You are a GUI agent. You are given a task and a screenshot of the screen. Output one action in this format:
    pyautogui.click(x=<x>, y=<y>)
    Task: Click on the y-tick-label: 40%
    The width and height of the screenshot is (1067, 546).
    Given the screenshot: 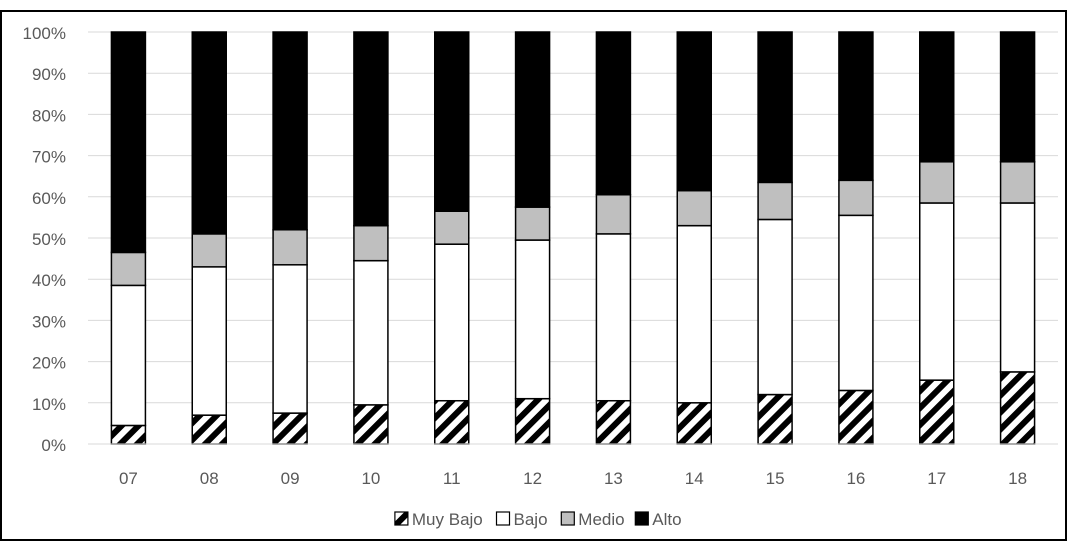 What is the action you would take?
    pyautogui.click(x=49, y=280)
    